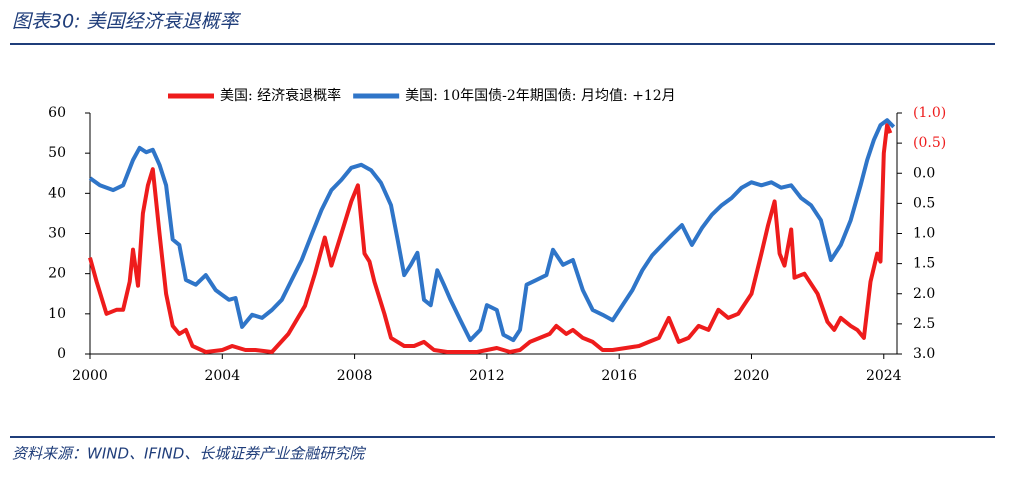 The width and height of the screenshot is (1011, 478). What do you see at coordinates (57, 193) in the screenshot?
I see `y-tick-label: 40` at bounding box center [57, 193].